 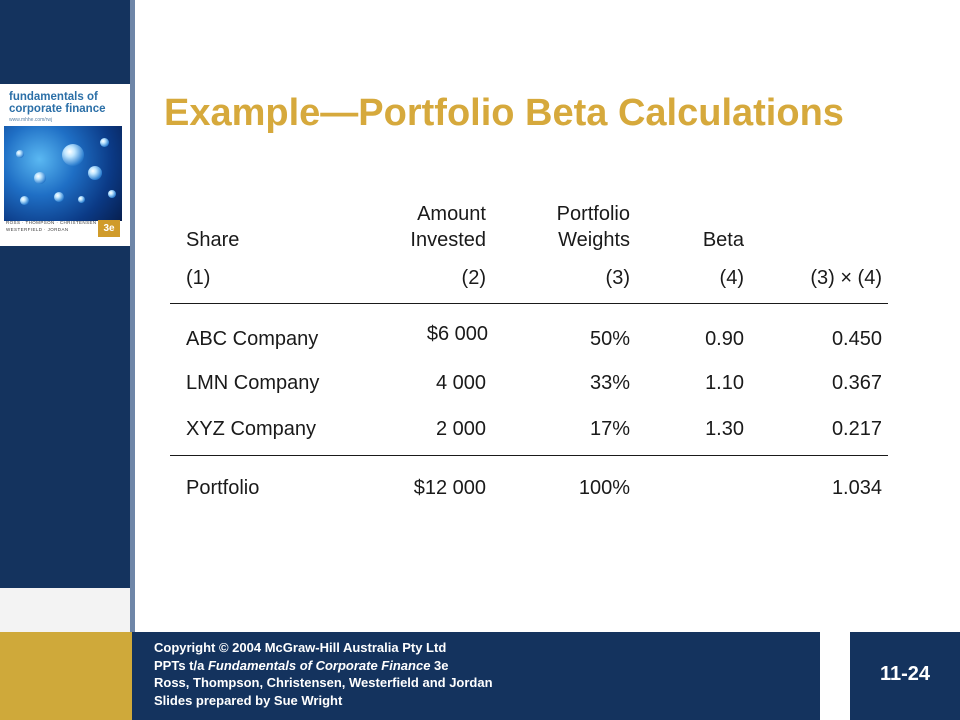 What do you see at coordinates (57, 109) in the screenshot?
I see `cover-title-line2: corporate finance` at bounding box center [57, 109].